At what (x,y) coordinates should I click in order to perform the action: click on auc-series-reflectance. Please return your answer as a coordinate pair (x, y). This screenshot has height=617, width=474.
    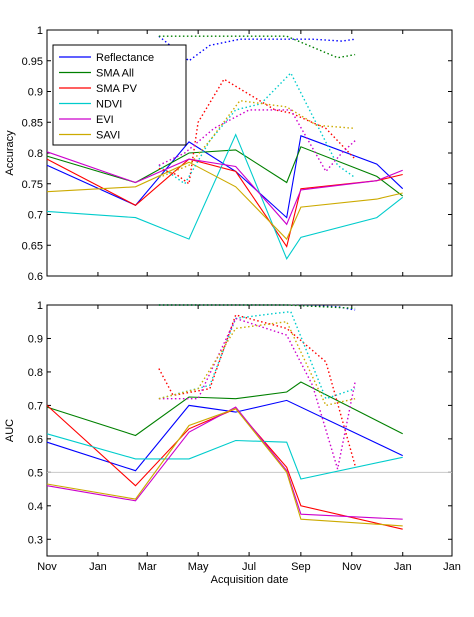
    Looking at the image, I should click on (224, 435).